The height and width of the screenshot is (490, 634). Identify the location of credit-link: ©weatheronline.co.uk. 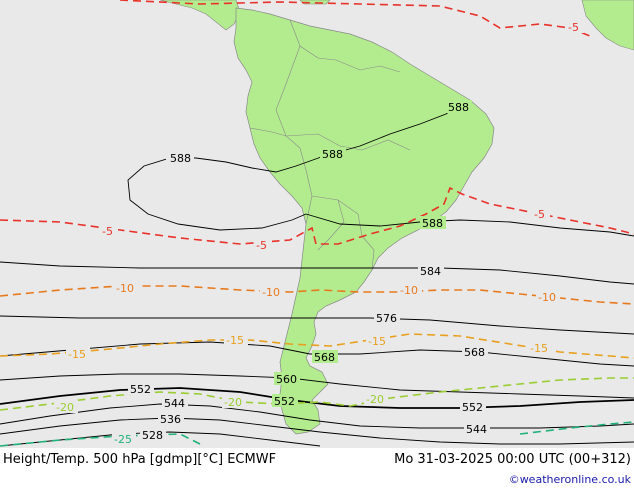
(569, 479).